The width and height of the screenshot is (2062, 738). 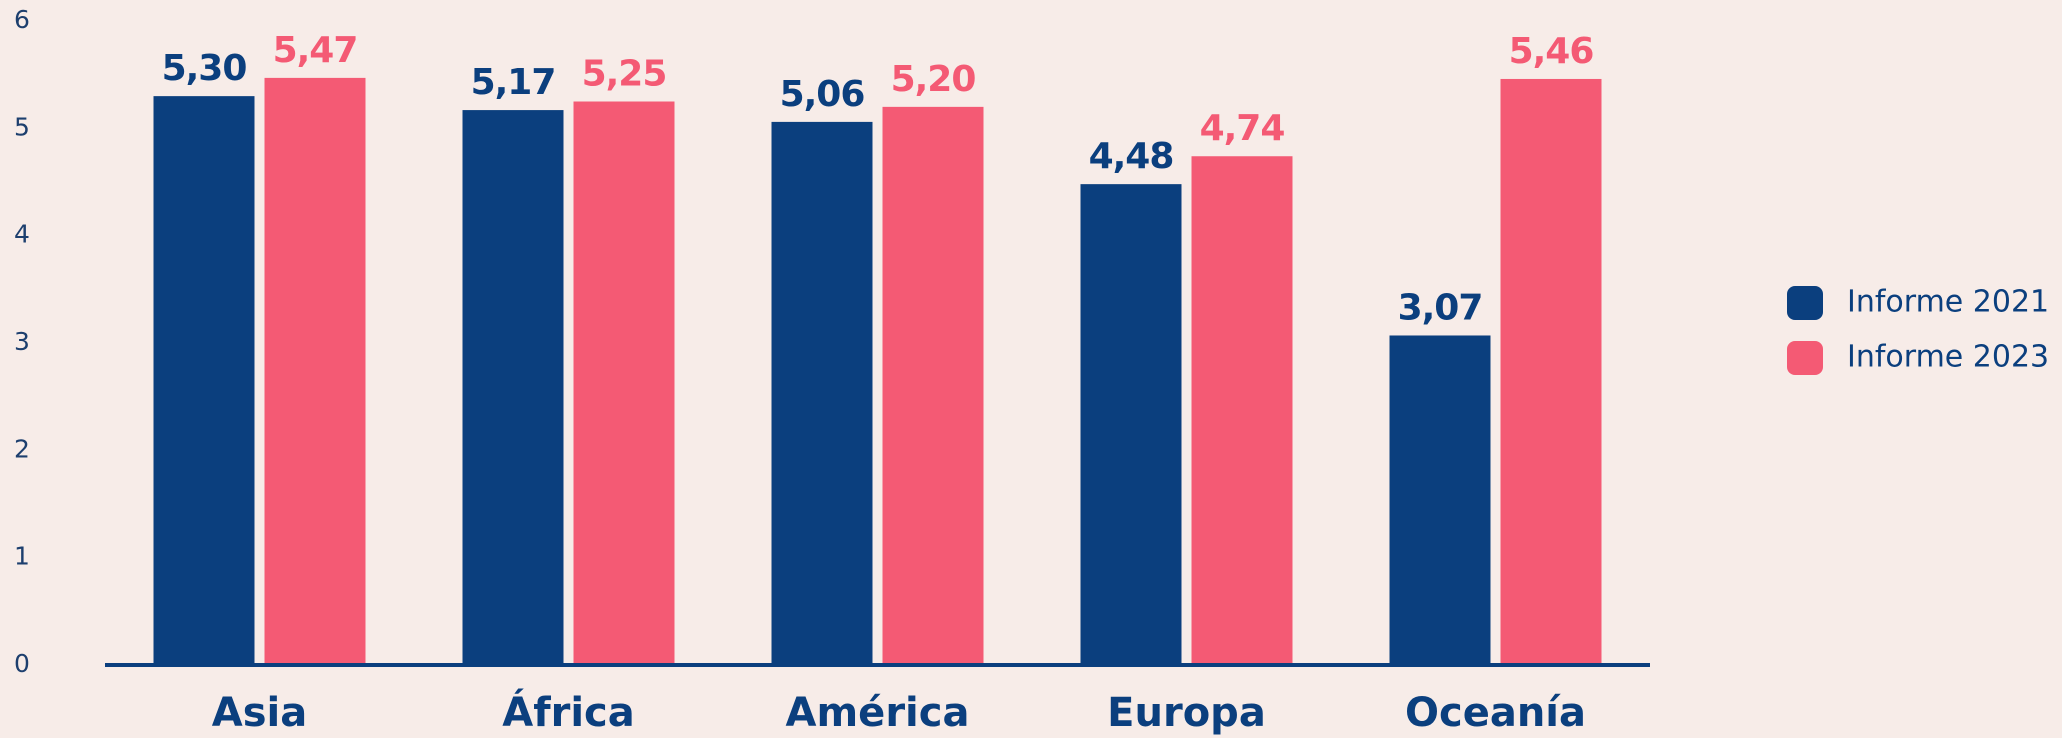 What do you see at coordinates (822, 94) in the screenshot?
I see `value-label: 5,06` at bounding box center [822, 94].